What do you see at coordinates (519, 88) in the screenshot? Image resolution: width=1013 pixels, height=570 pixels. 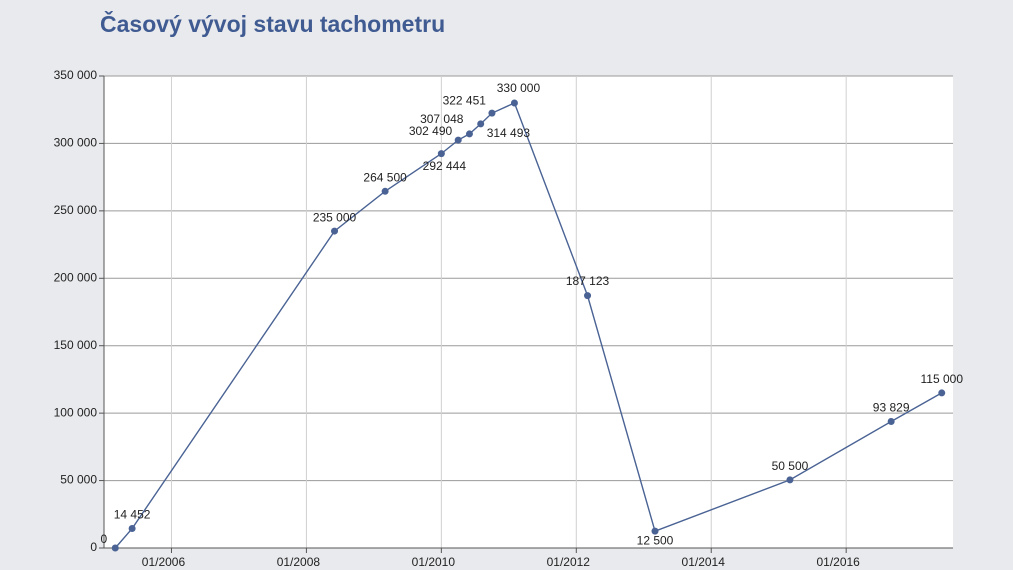 I see `data-label: 330 000` at bounding box center [519, 88].